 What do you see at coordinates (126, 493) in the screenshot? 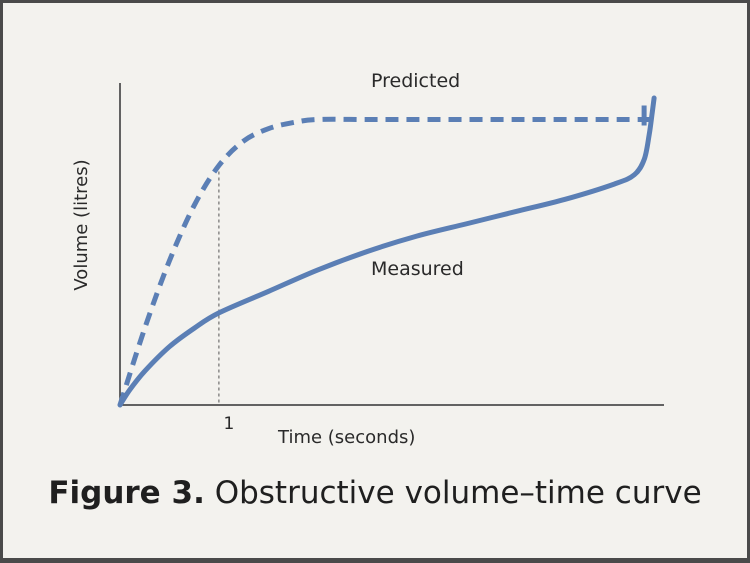
I see `figure-number: Figure 3.` at bounding box center [126, 493].